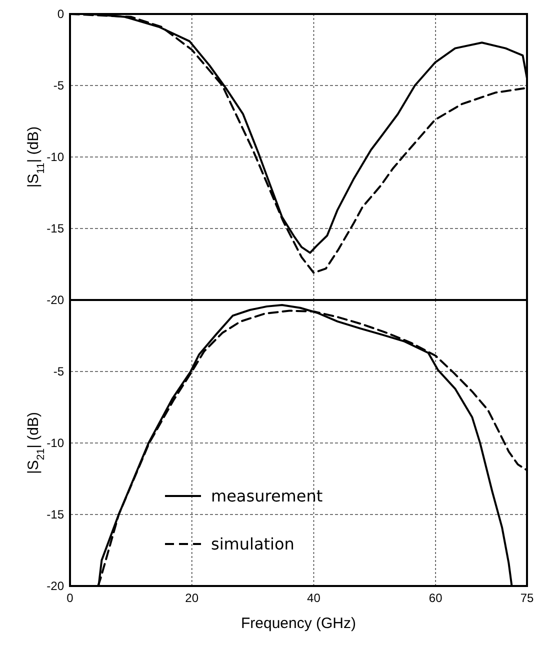 This screenshot has height=661, width=554. I want to click on legend-label: simulation, so click(252, 544).